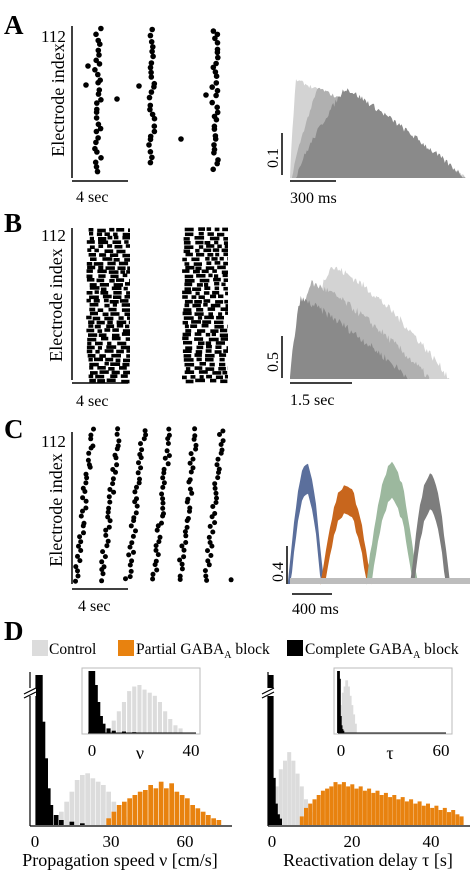 The width and height of the screenshot is (474, 871). I want to click on hist-speed-xtick-60: 60, so click(185, 841).